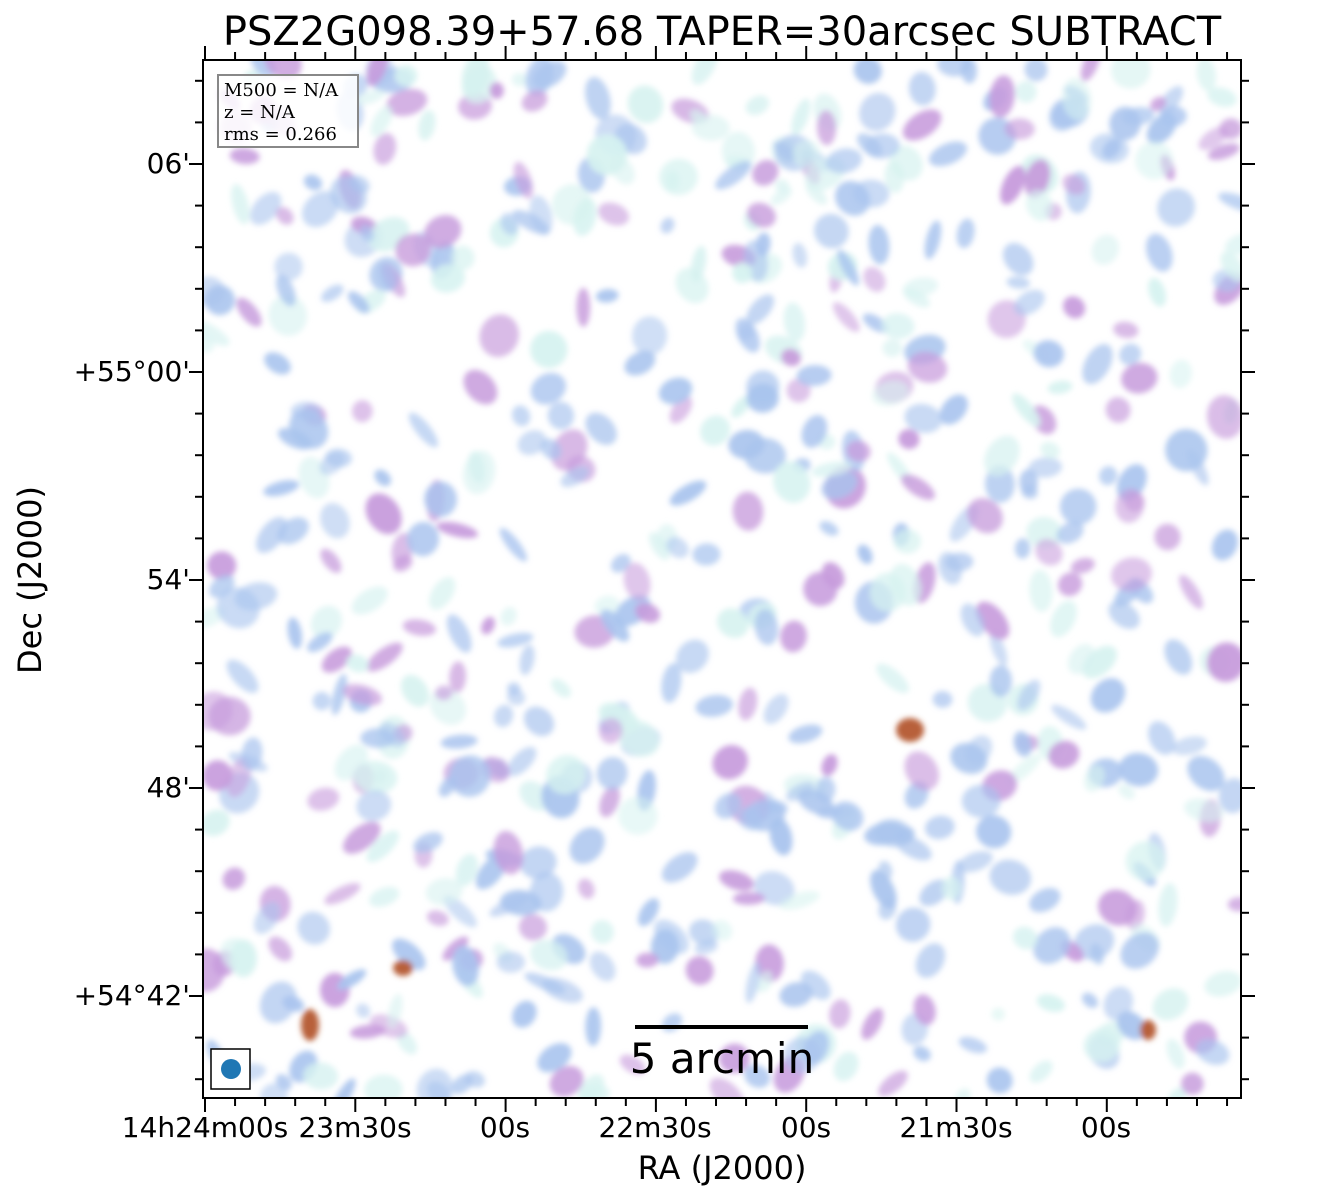 This screenshot has height=1200, width=1321. Describe the element at coordinates (280, 134) in the screenshot. I see `info-rms: rms = 0.266` at that location.